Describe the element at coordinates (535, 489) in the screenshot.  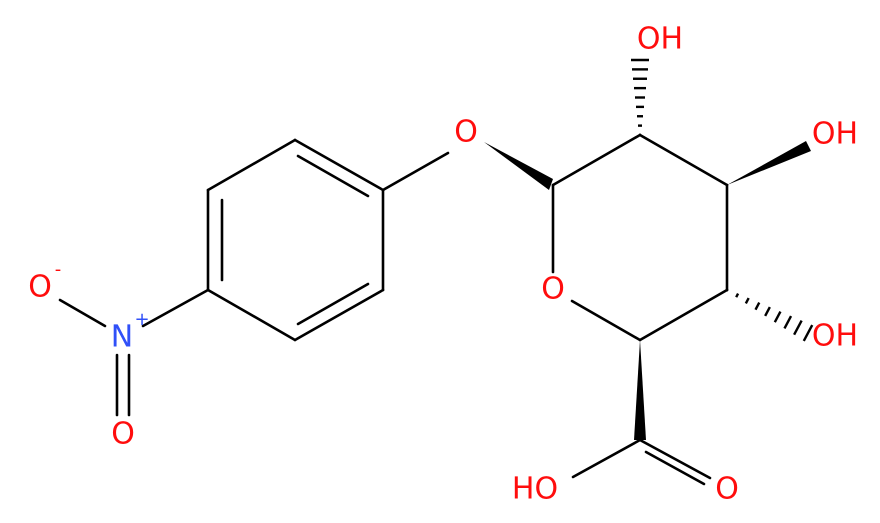
I see `atom-label: HO` at that location.